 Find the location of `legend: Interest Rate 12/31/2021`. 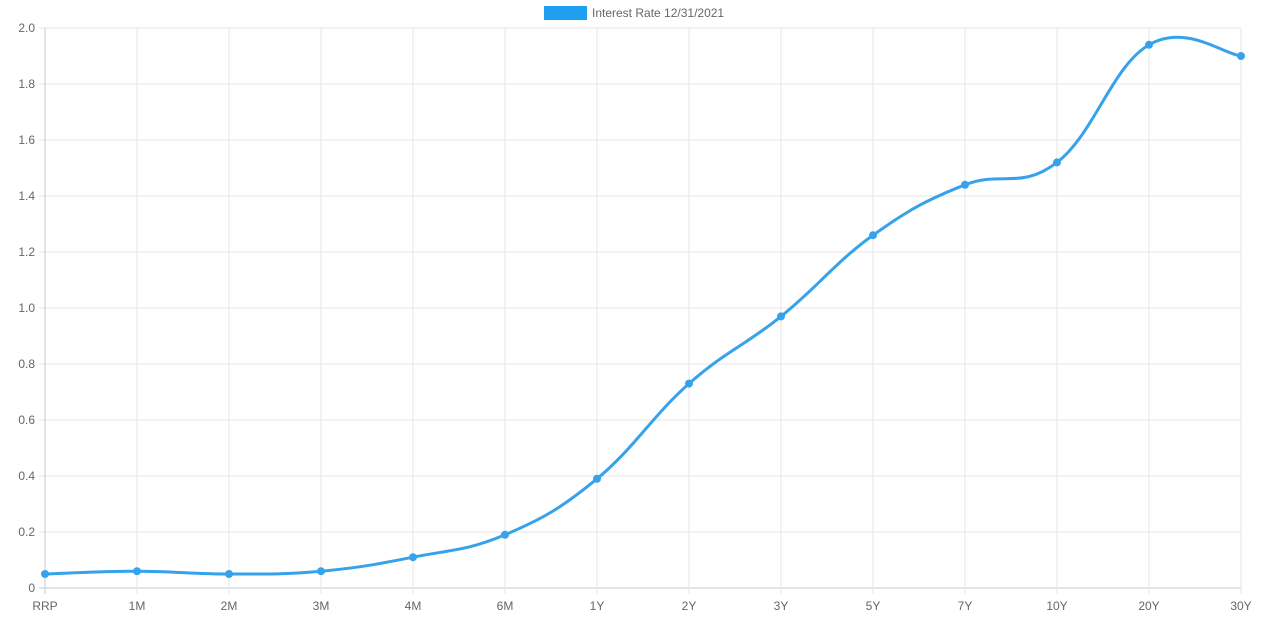

legend: Interest Rate 12/31/2021 is located at coordinates (634, 13).